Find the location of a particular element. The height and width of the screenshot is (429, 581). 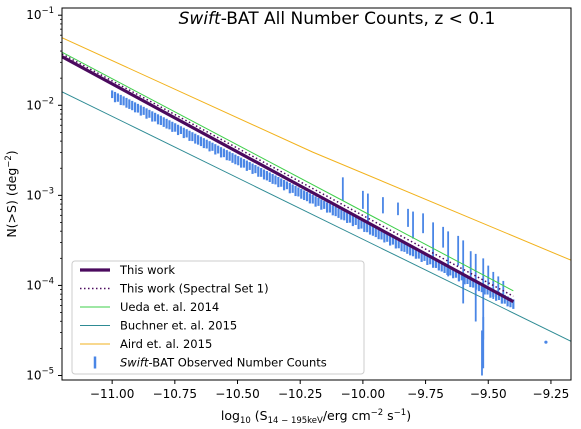

x-tick-label: −9.75 is located at coordinates (425, 394).